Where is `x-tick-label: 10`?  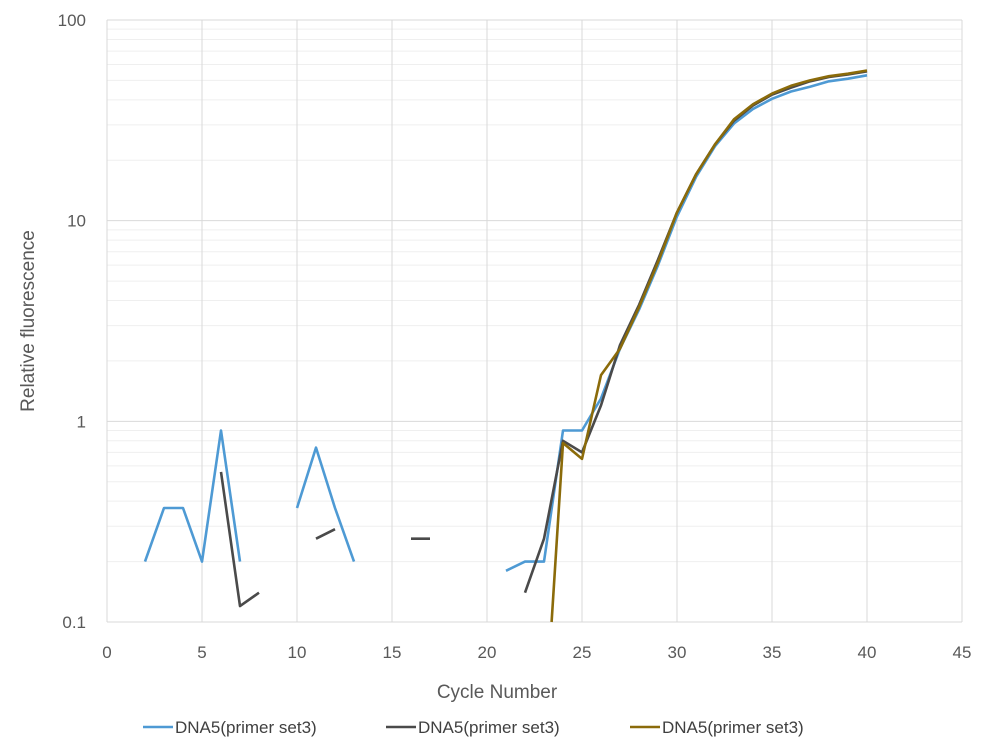
x-tick-label: 10 is located at coordinates (297, 652).